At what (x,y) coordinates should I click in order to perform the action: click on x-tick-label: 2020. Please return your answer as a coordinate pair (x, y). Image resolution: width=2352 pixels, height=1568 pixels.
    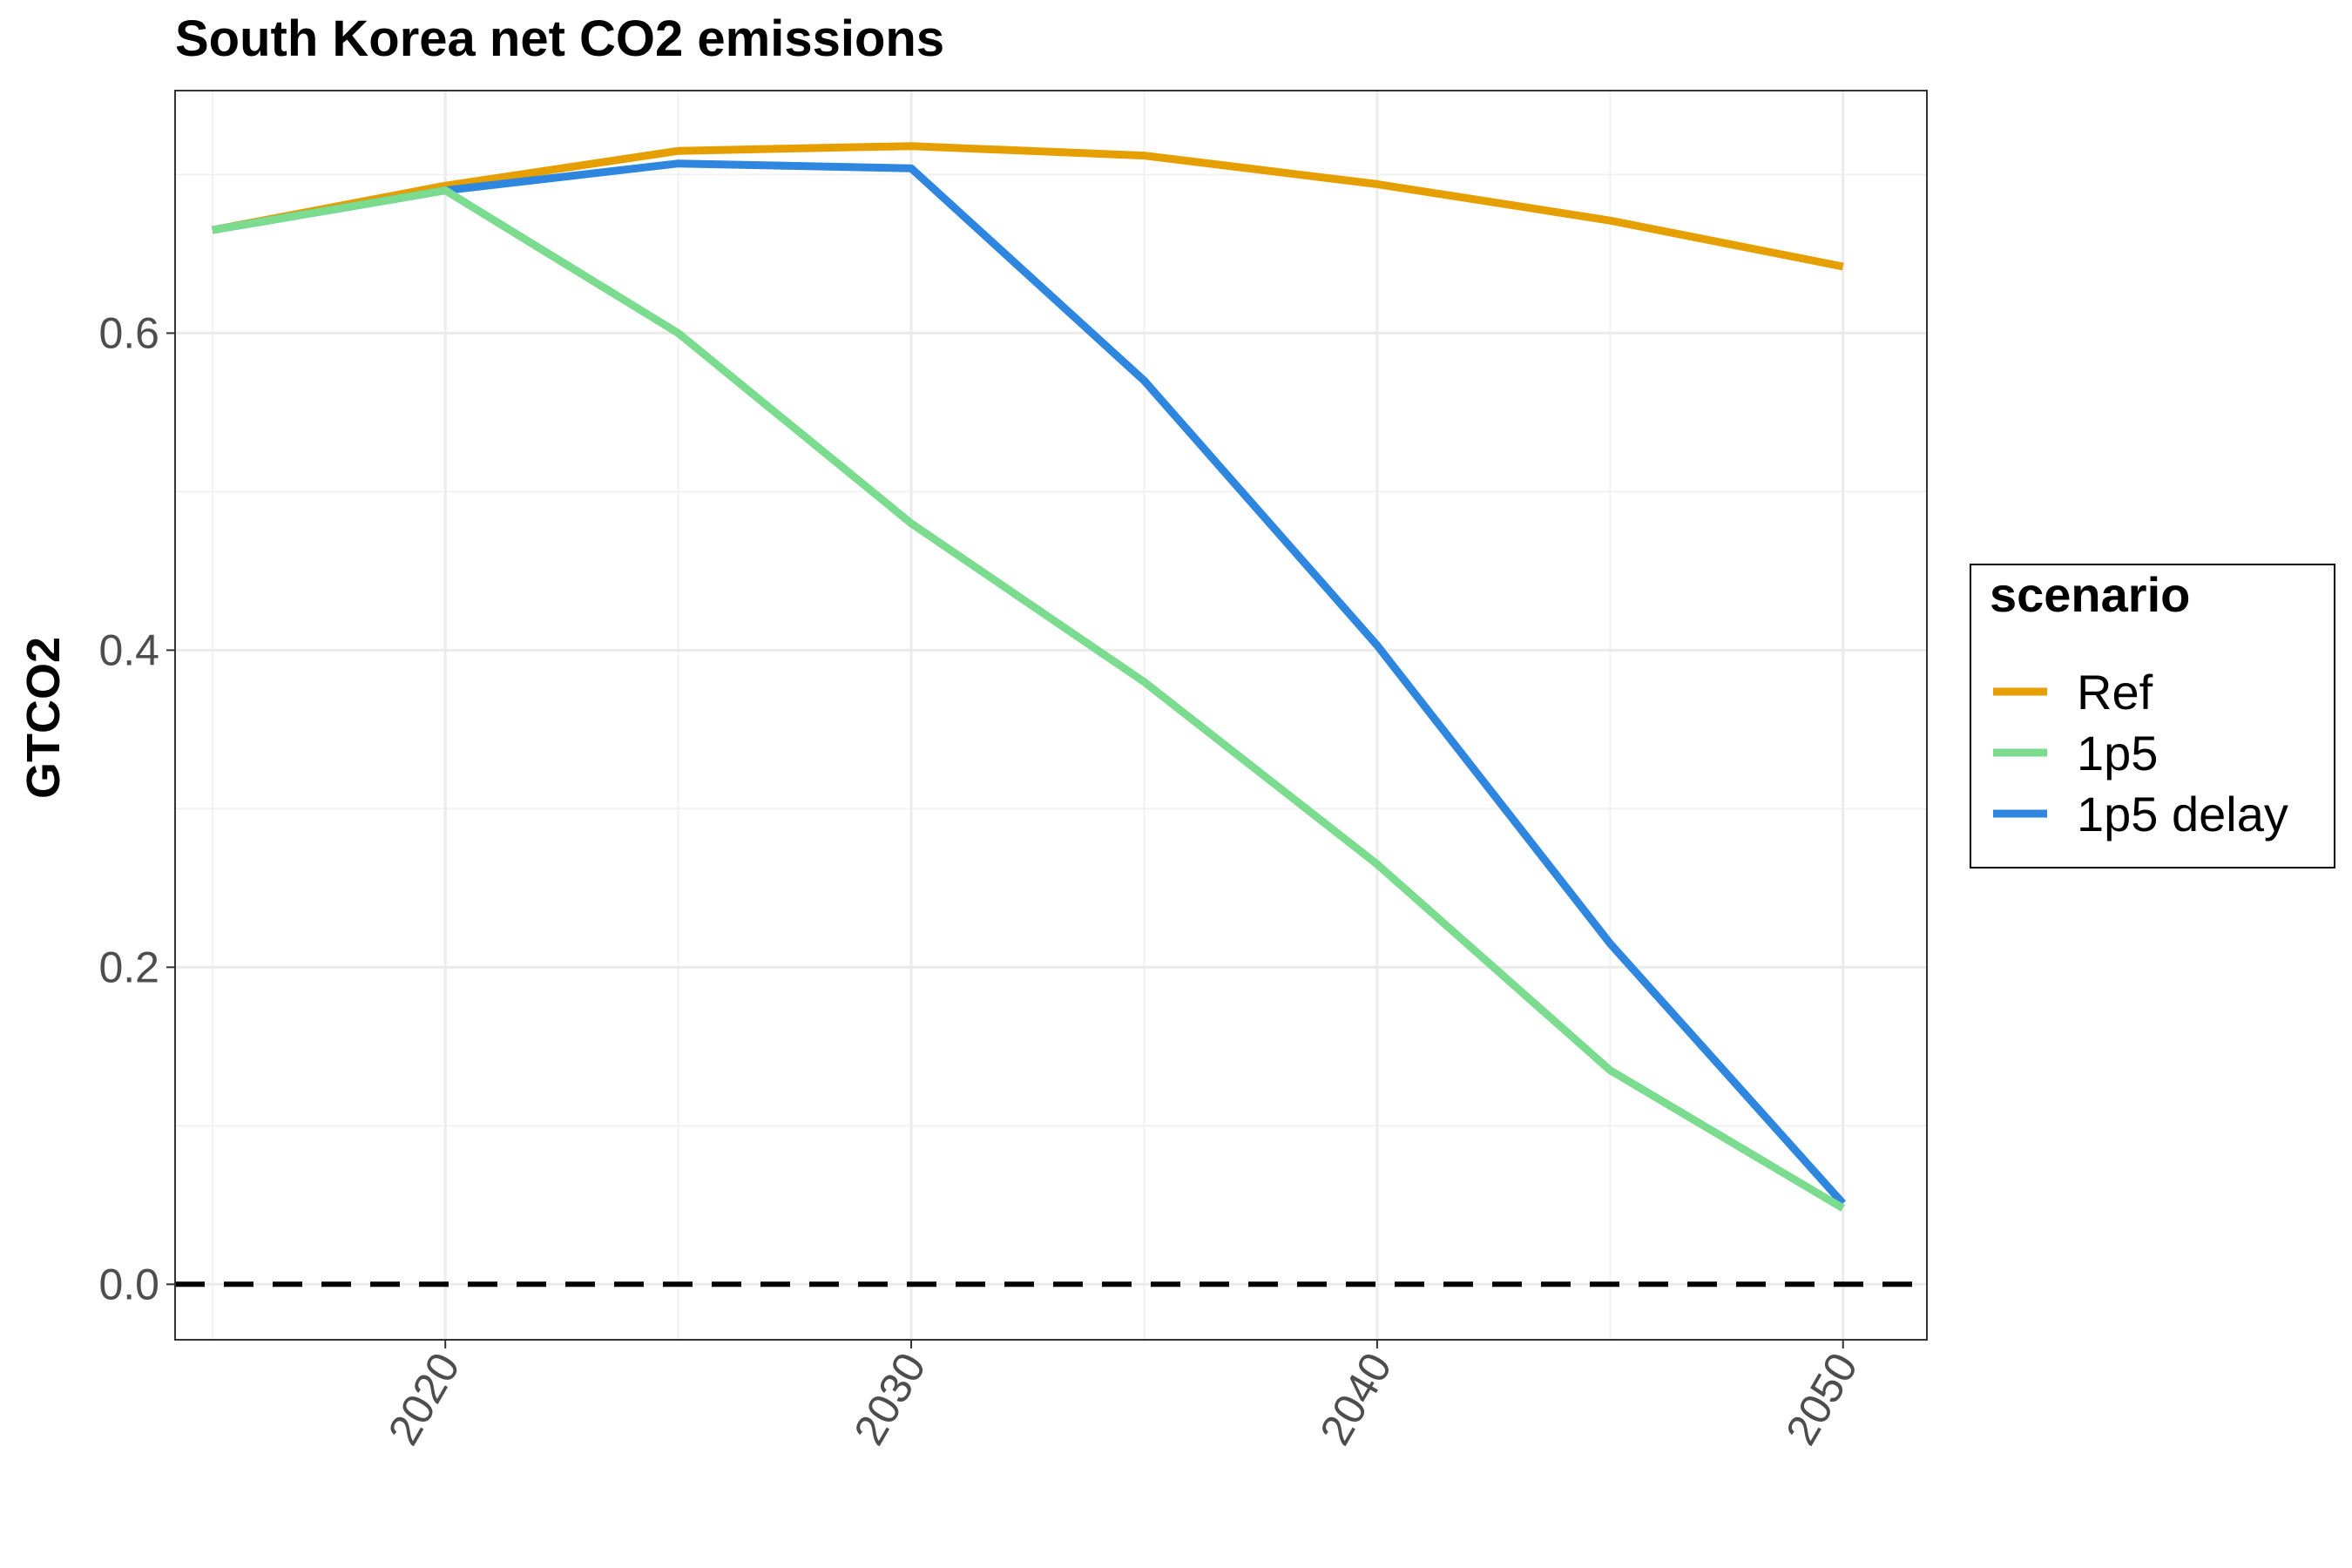
    Looking at the image, I should click on (425, 1399).